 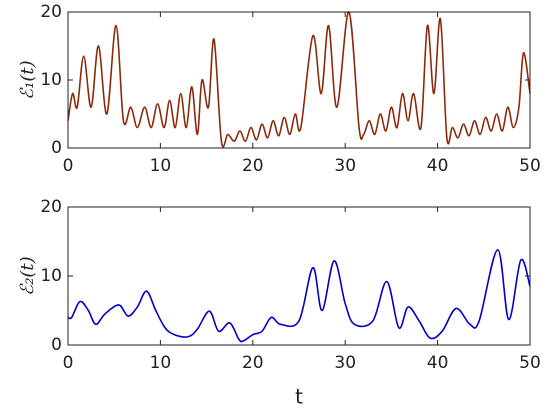 I want to click on y-axis-label: ℰ₁(t), so click(x=27, y=79).